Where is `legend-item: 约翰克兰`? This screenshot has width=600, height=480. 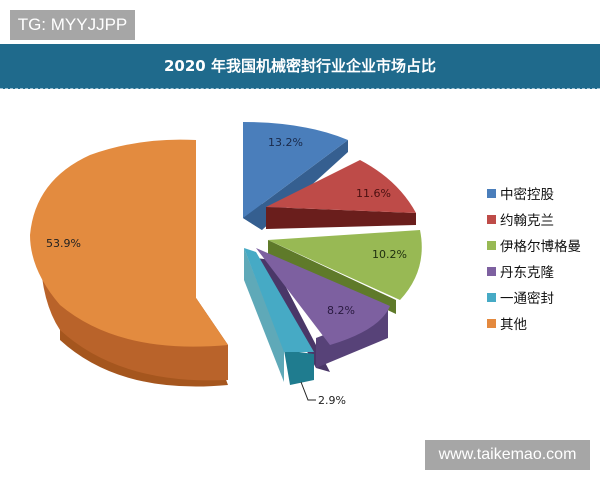 legend-item: 约翰克兰 is located at coordinates (534, 219).